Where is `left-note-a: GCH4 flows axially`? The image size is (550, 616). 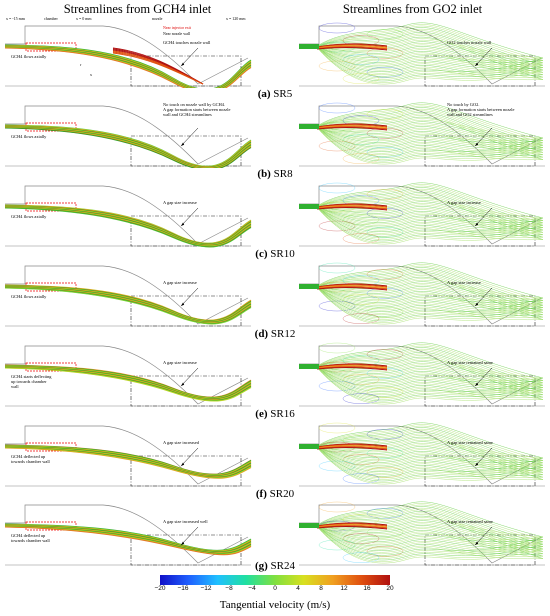 left-note-a: GCH4 flows axially is located at coordinates (29, 56).